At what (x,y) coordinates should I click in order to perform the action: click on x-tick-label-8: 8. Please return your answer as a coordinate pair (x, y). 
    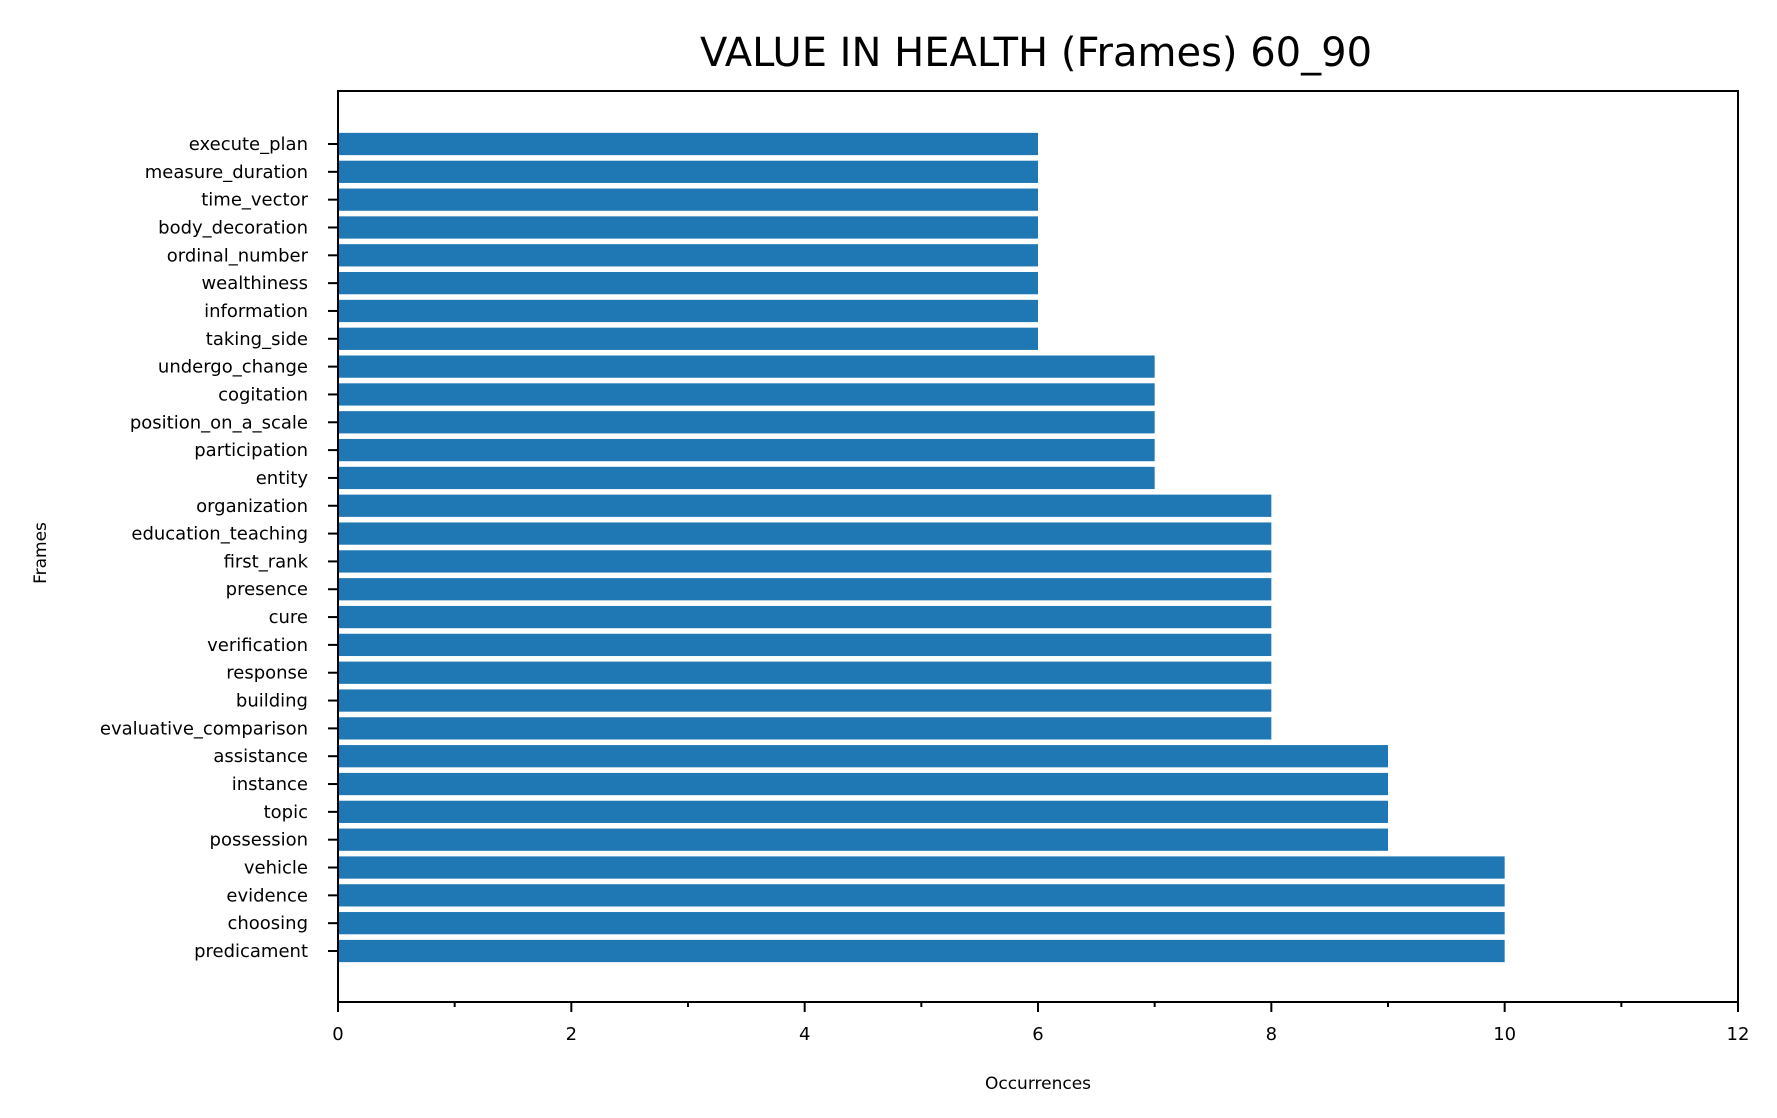
    Looking at the image, I should click on (1271, 1034).